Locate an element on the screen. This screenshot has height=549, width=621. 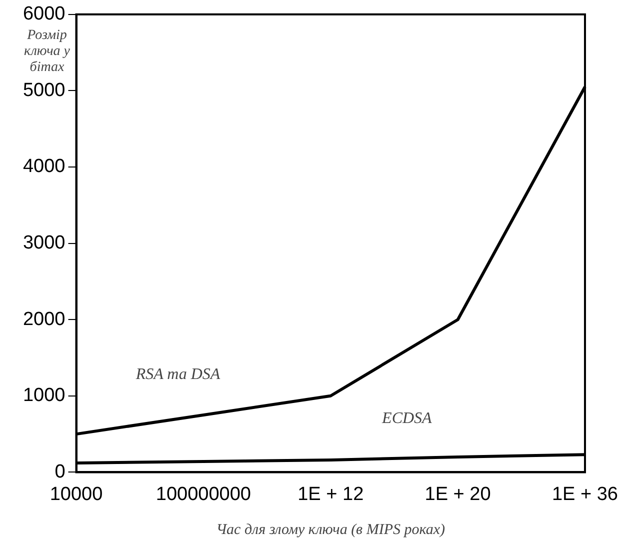
x-tick-label: 1E + 20 is located at coordinates (457, 494).